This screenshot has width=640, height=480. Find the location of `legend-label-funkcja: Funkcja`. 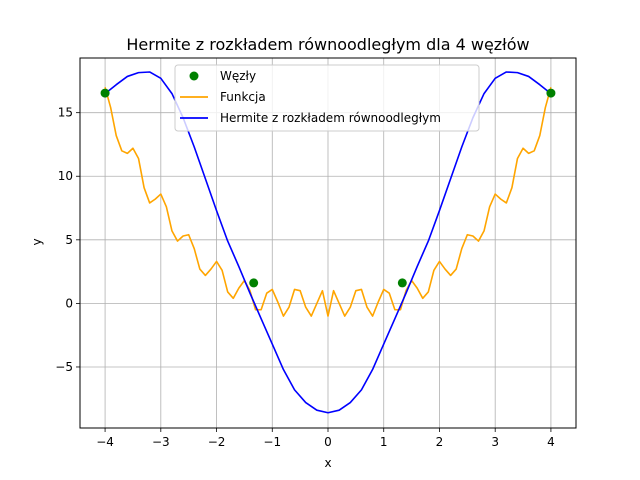

legend-label-funkcja: Funkcja is located at coordinates (243, 97).